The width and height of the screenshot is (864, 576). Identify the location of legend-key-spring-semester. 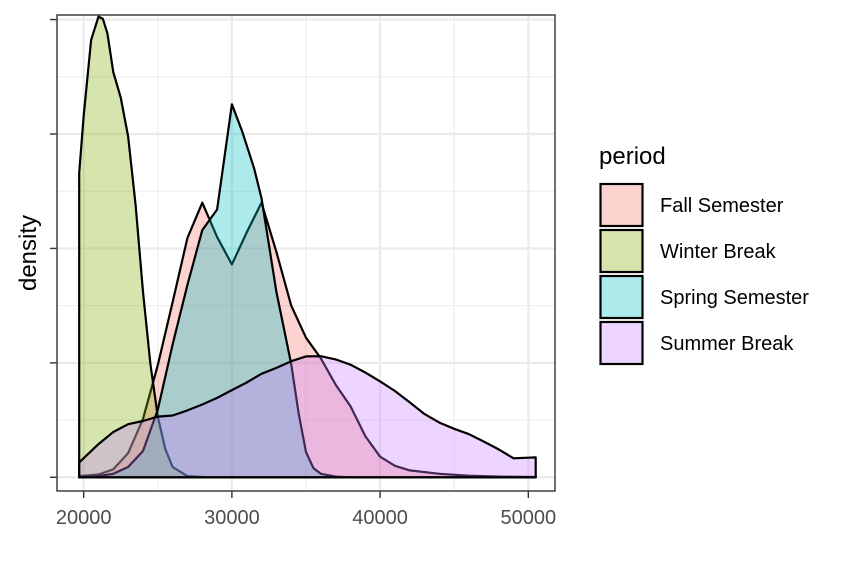
(621, 297).